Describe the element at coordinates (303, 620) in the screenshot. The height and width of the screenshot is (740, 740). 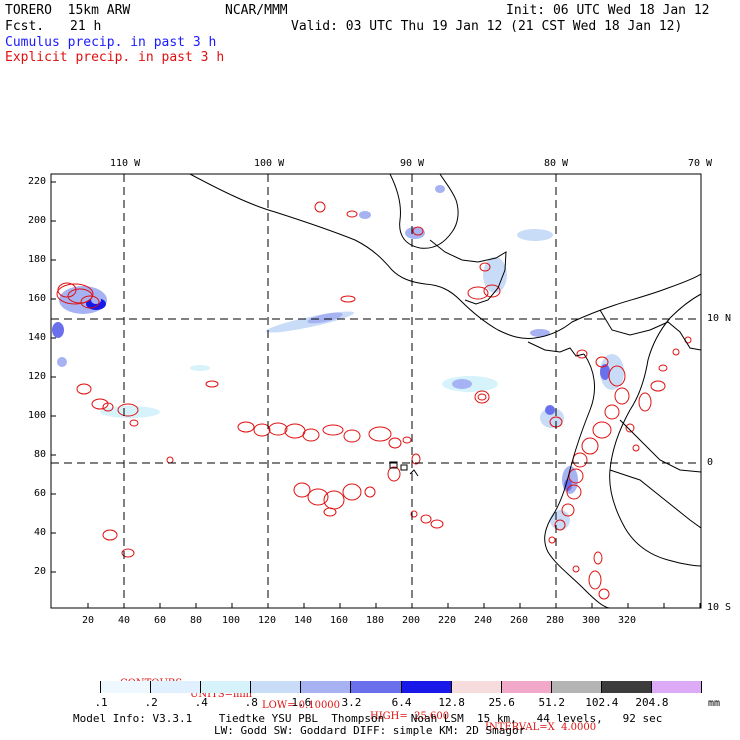
I see `grid-x-label: 140` at that location.